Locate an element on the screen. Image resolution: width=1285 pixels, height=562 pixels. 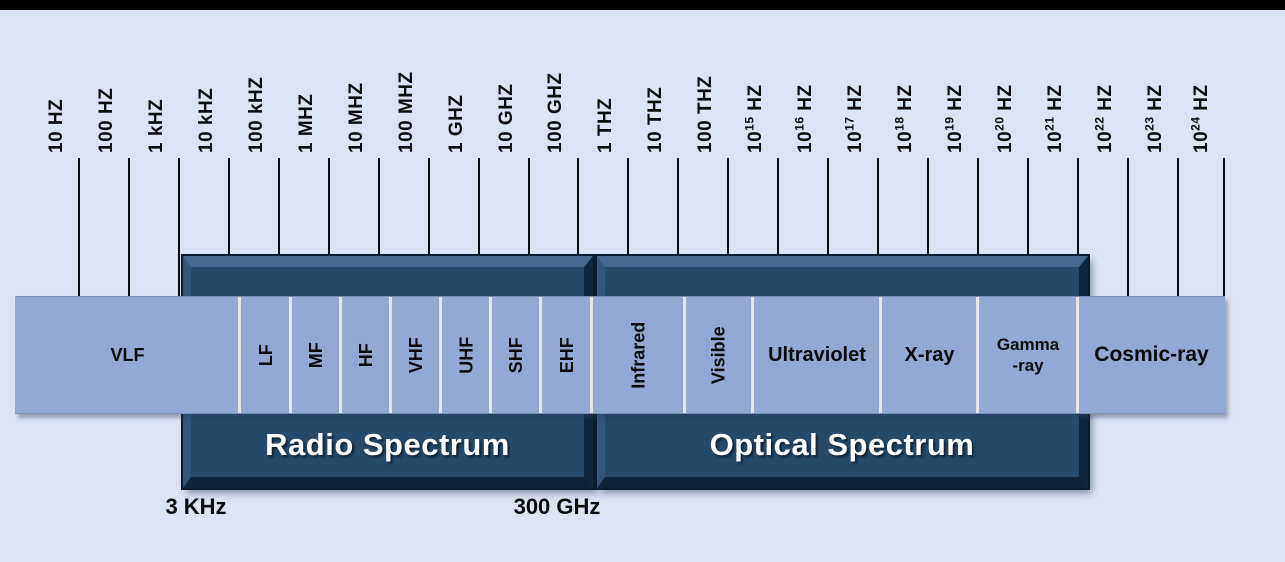
tick-label: 10 kHZ is located at coordinates (206, 120).